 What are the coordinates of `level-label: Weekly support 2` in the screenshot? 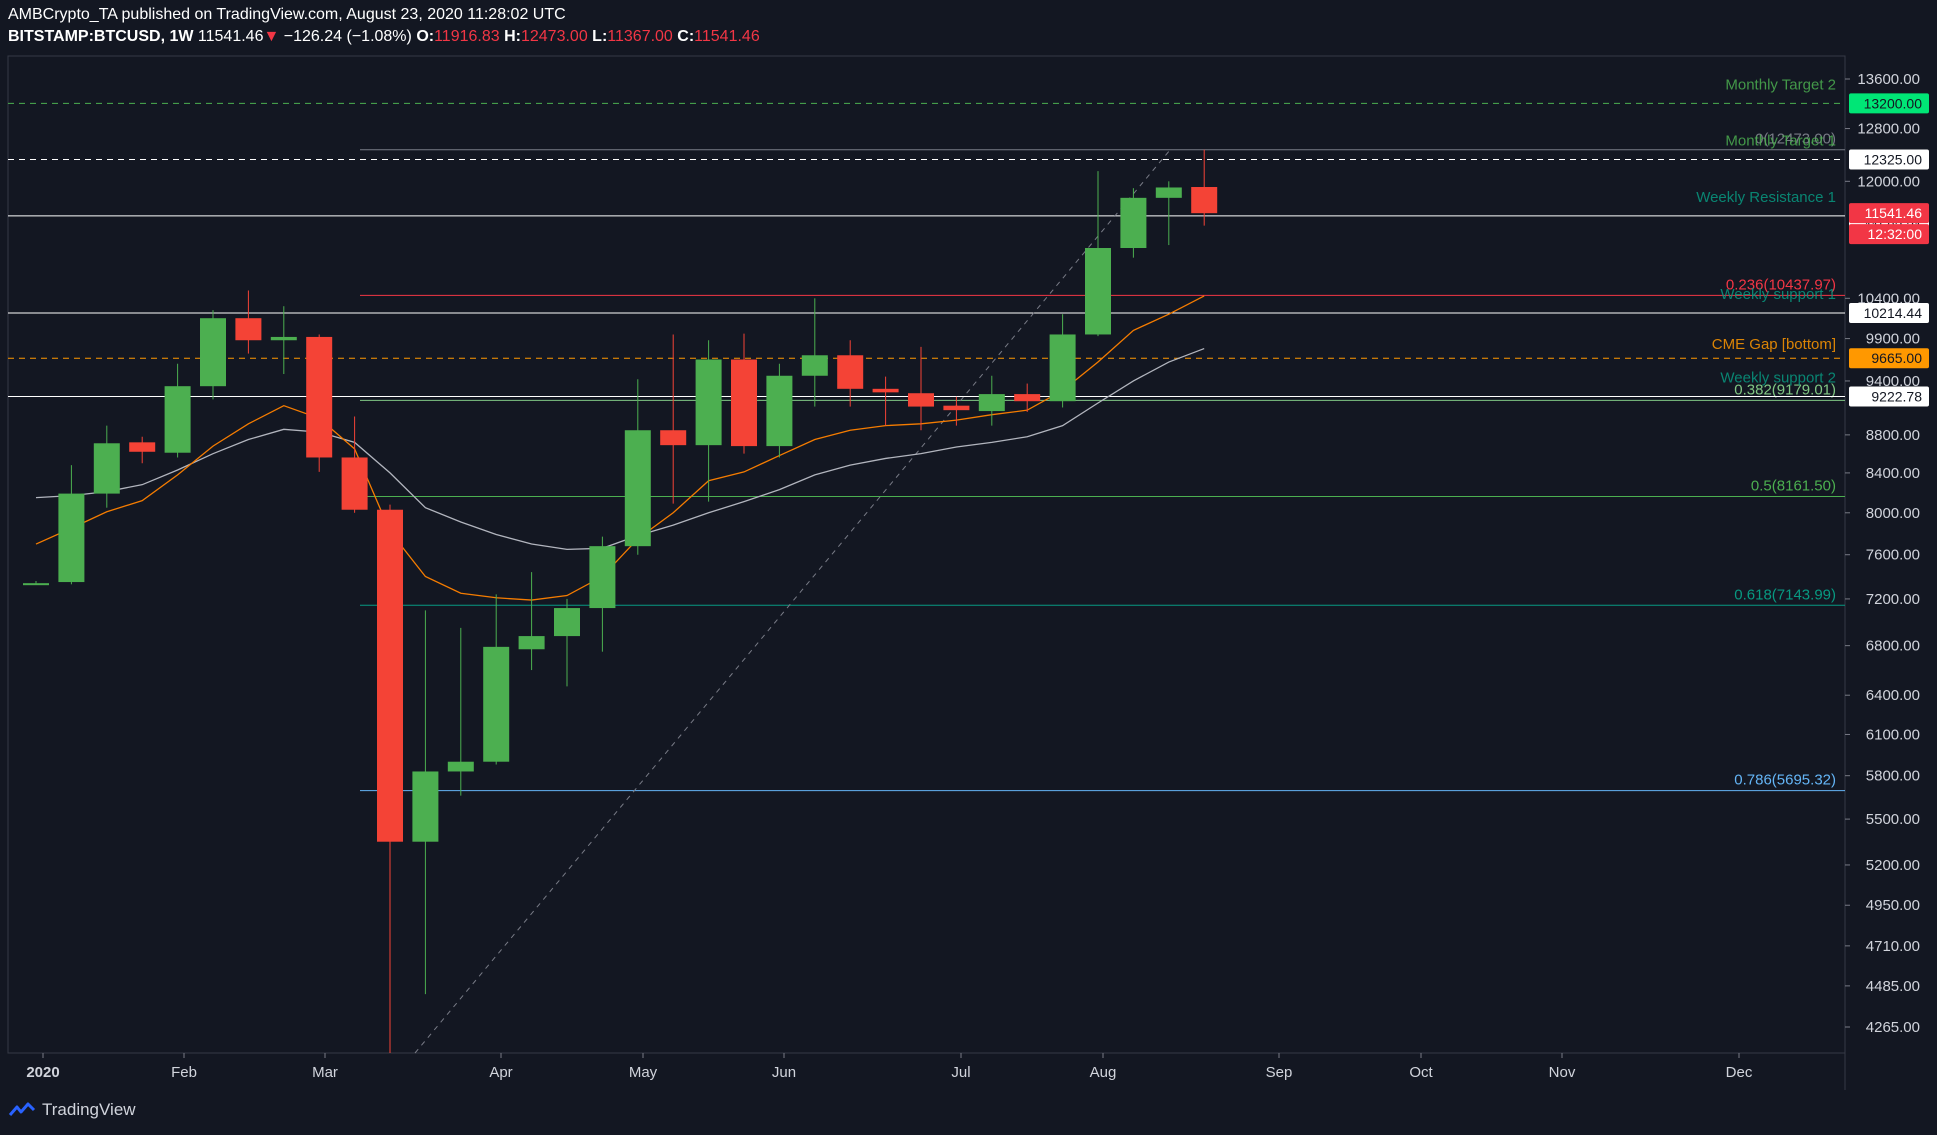 It's located at (1778, 378).